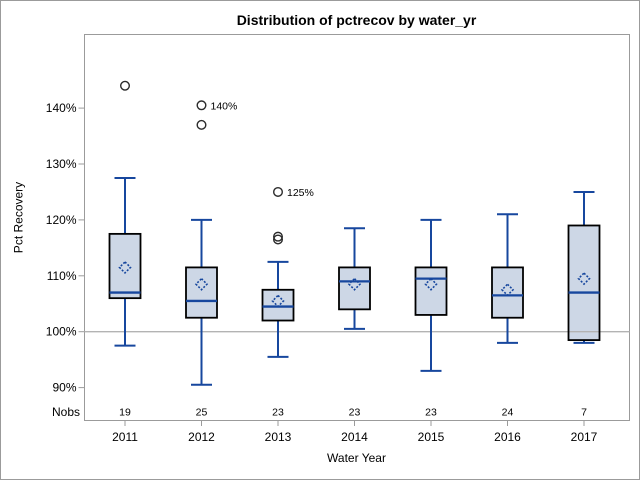 This screenshot has width=640, height=480. I want to click on nobs-value: 25, so click(202, 413).